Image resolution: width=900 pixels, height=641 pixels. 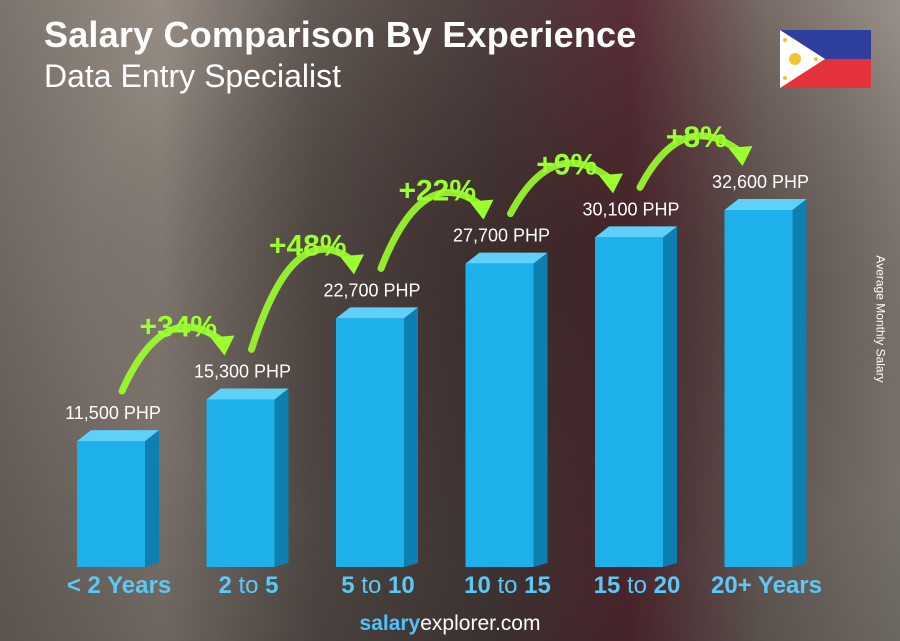 I want to click on x-tick-label: 5 to 10, so click(x=377, y=585).